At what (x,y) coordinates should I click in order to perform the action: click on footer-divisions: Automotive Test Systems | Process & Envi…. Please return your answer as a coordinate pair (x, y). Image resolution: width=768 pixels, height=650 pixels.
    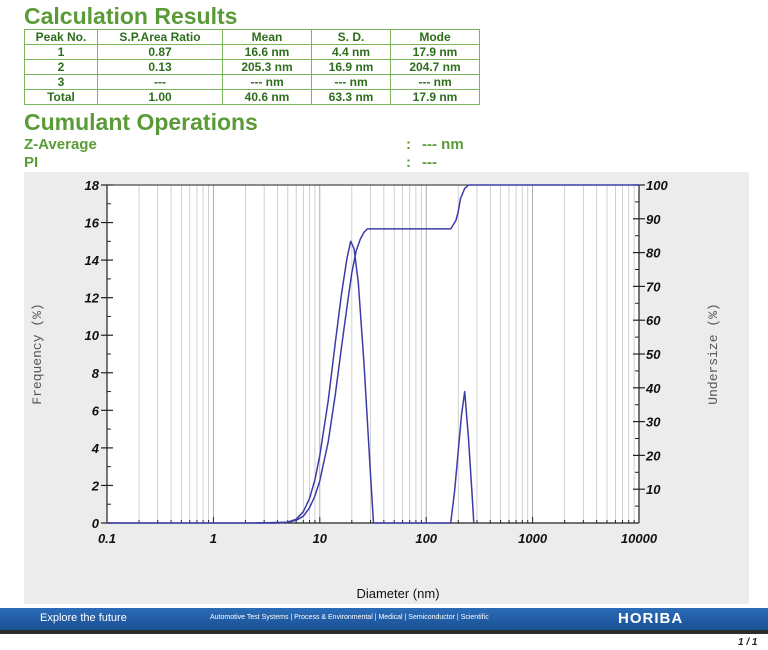
    Looking at the image, I should click on (349, 617).